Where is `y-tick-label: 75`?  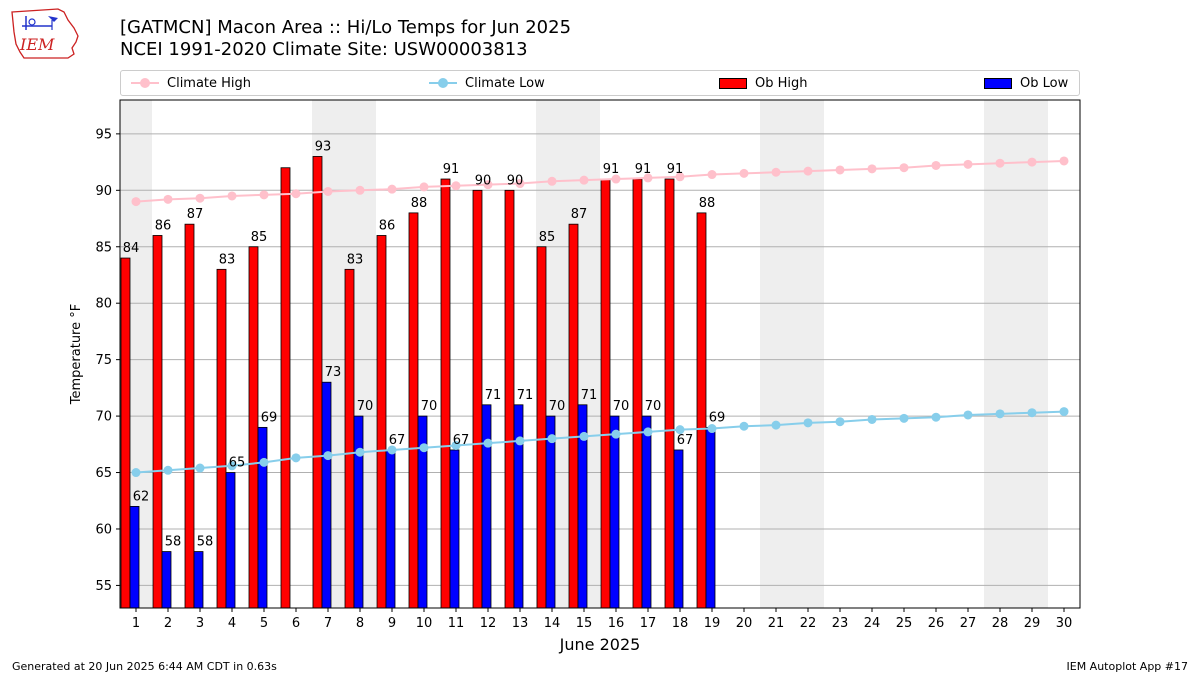
y-tick-label: 75 is located at coordinates (103, 360).